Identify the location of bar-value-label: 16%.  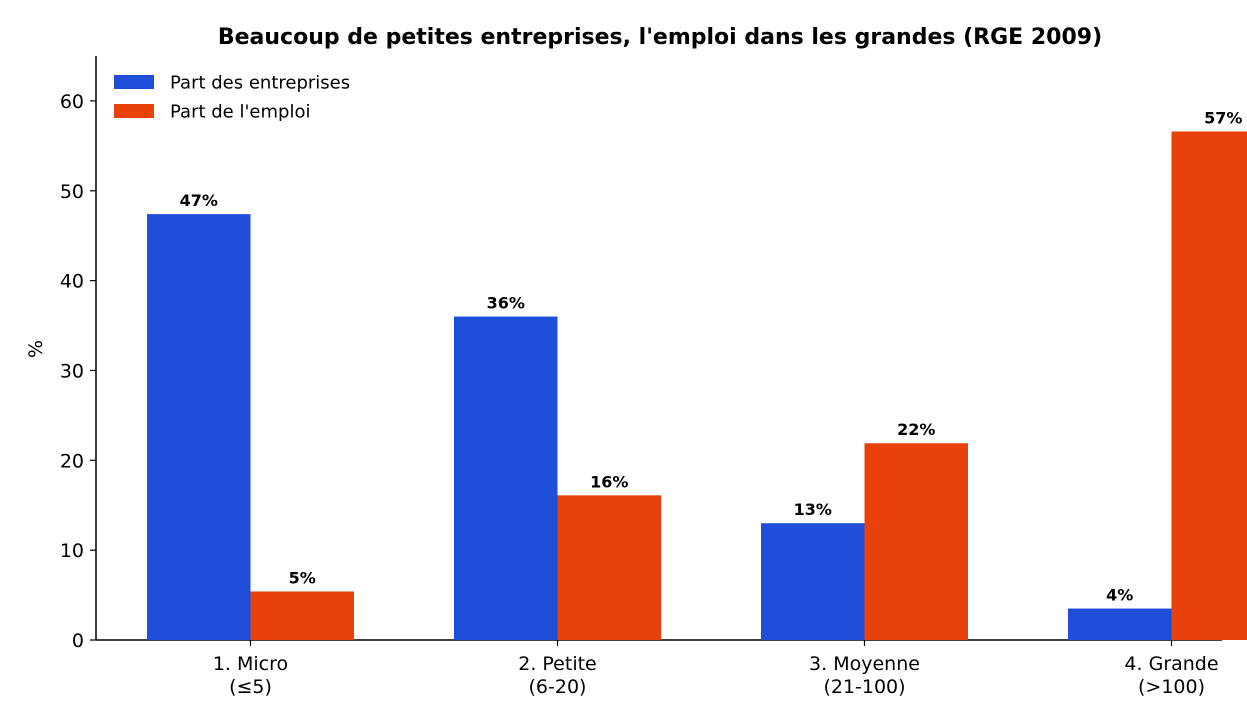
(609, 481).